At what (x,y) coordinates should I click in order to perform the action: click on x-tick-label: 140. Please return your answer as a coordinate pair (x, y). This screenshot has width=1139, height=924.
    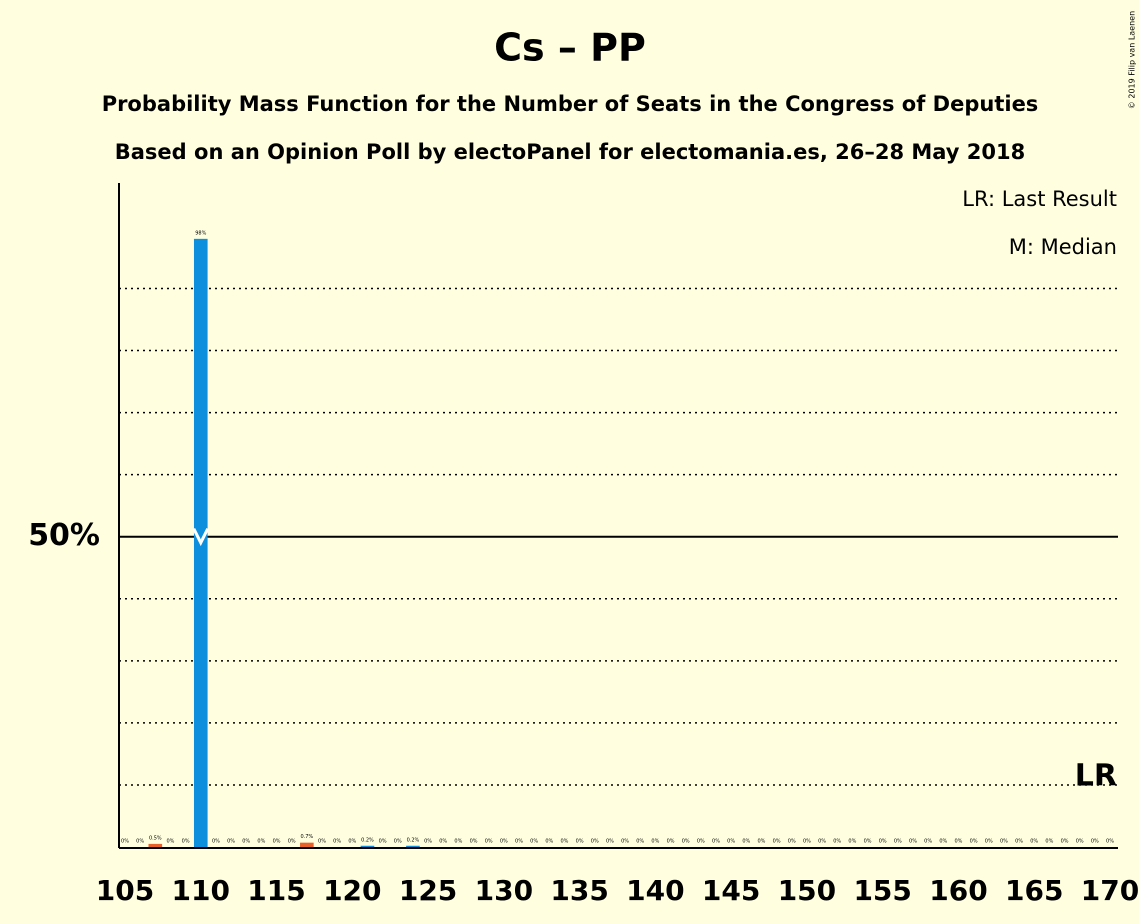
    Looking at the image, I should click on (655, 890).